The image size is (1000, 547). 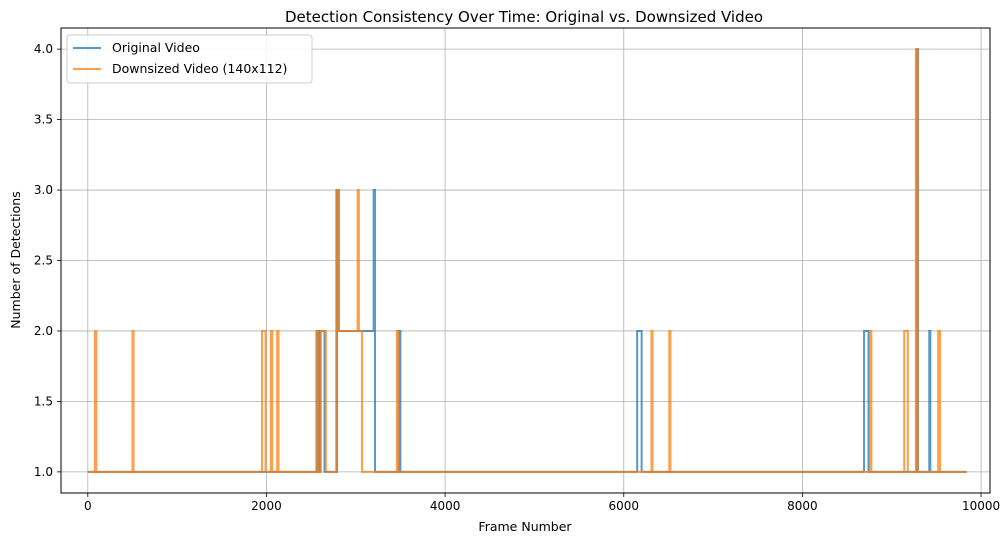 I want to click on legend-label-original: Original Video, so click(x=156, y=47).